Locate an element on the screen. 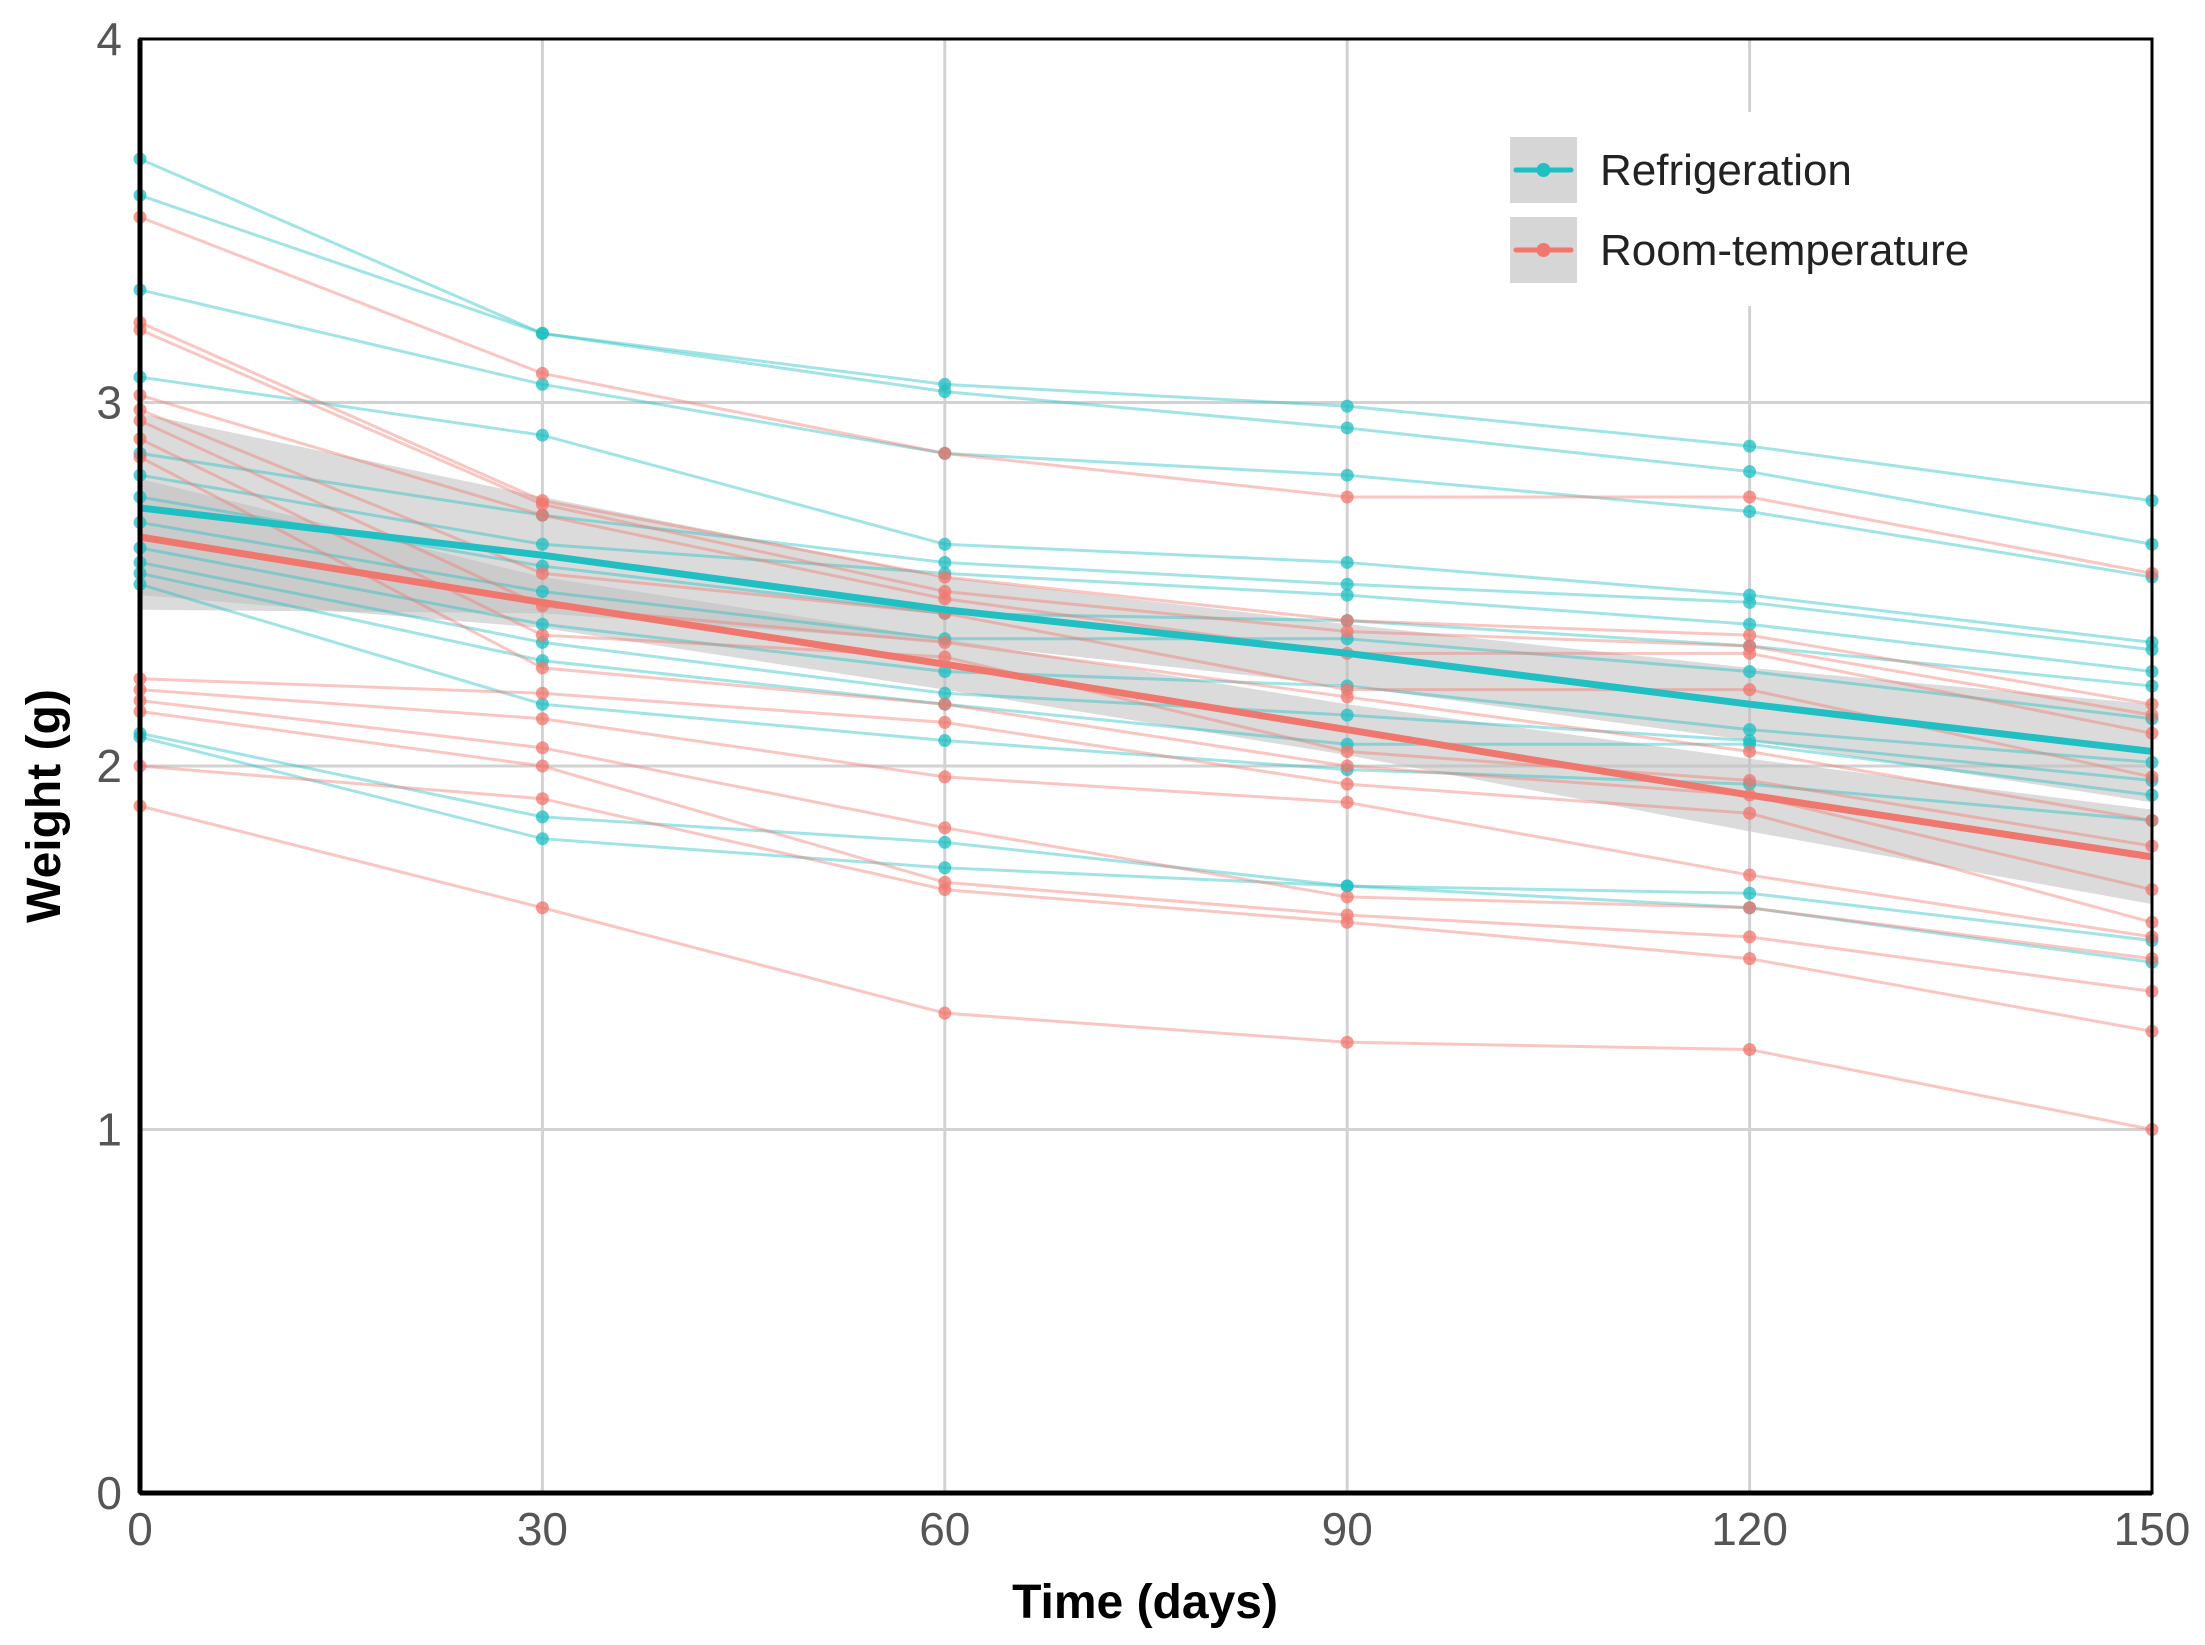 The width and height of the screenshot is (2205, 1645). legend: Refrigeration Room-temperature is located at coordinates (1776, 209).